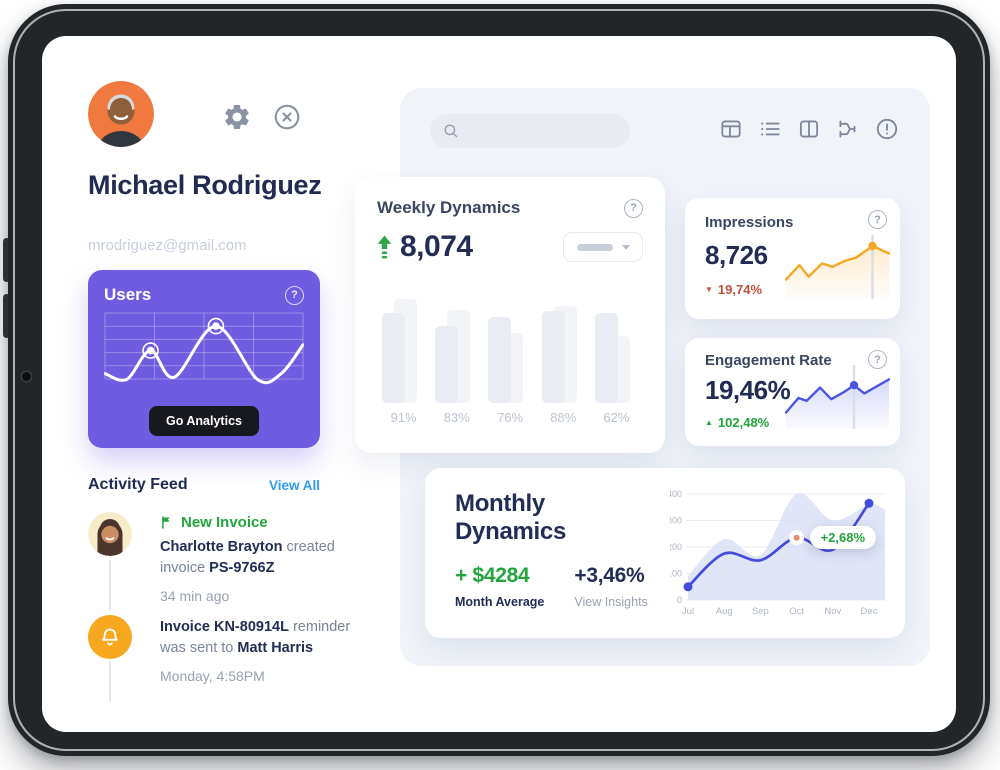 The image size is (1000, 770). I want to click on front-camera-icon, so click(26, 376).